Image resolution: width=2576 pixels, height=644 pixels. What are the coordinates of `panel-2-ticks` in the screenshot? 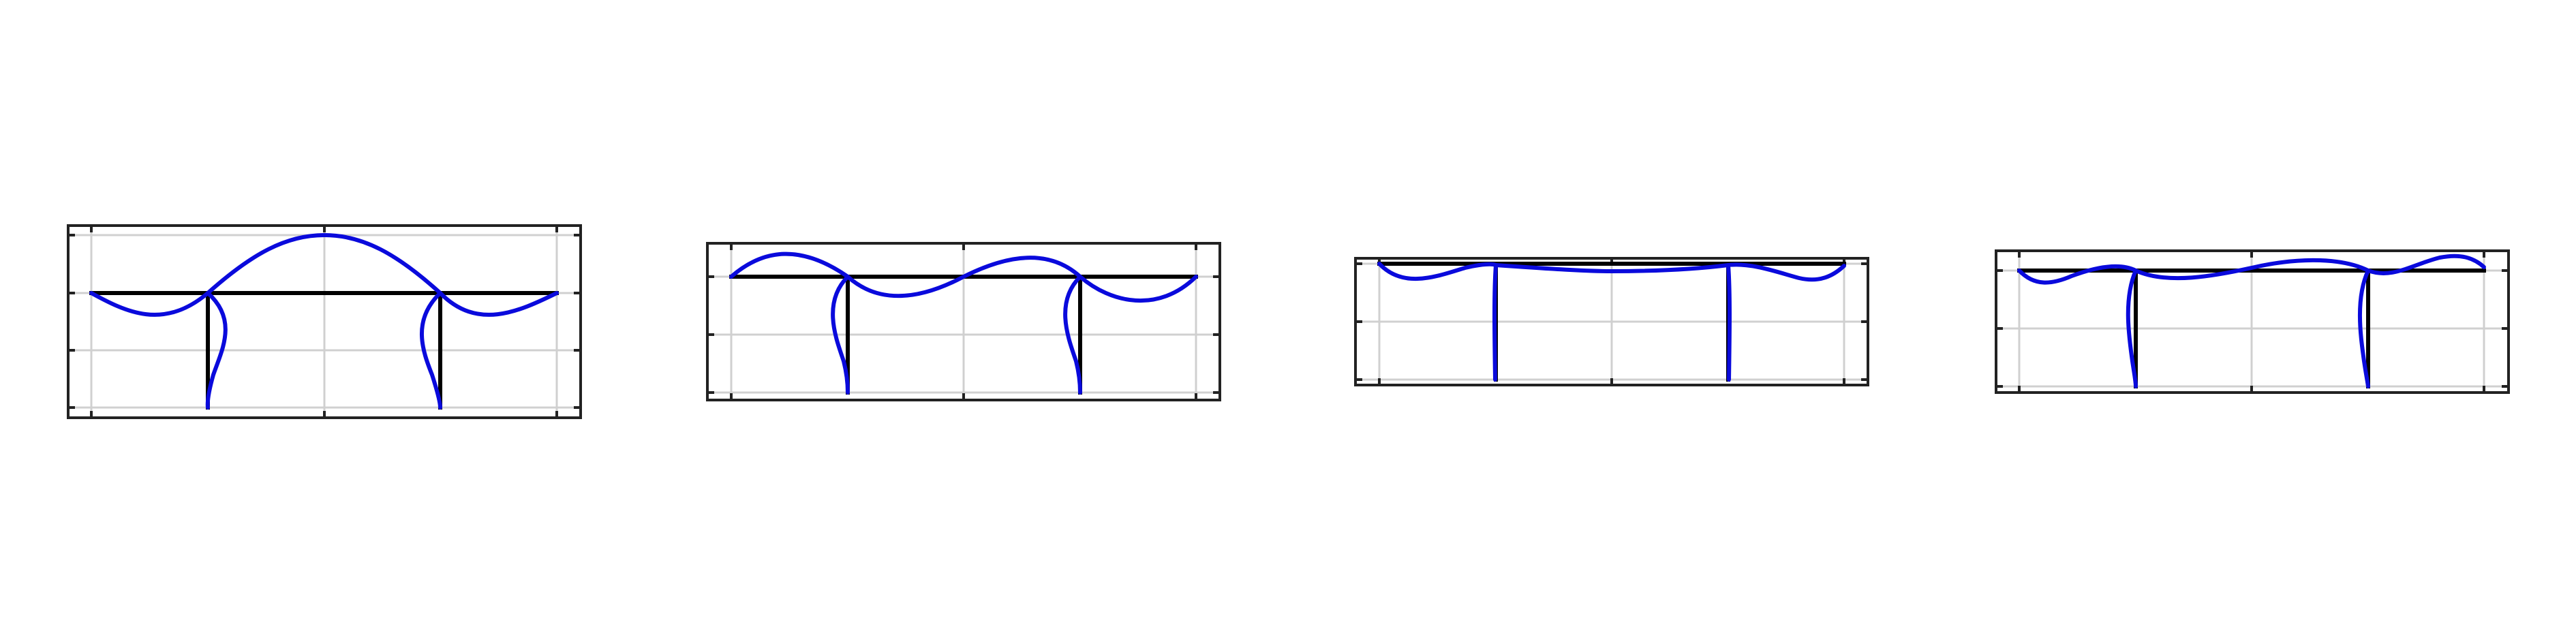 It's located at (963, 321).